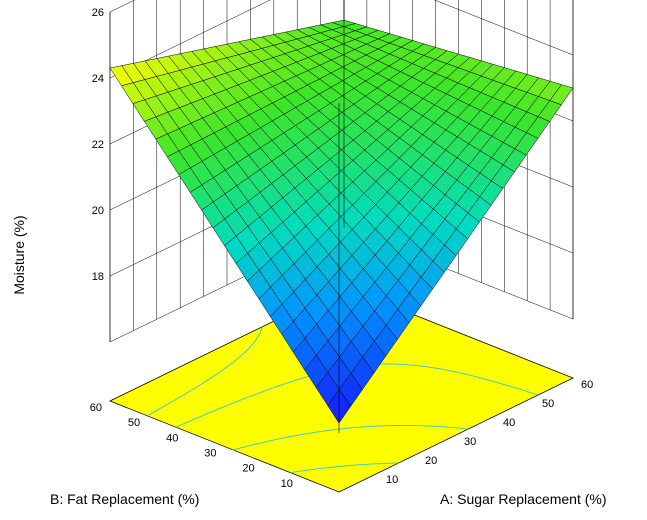  What do you see at coordinates (210, 454) in the screenshot?
I see `y-tick-label: 30` at bounding box center [210, 454].